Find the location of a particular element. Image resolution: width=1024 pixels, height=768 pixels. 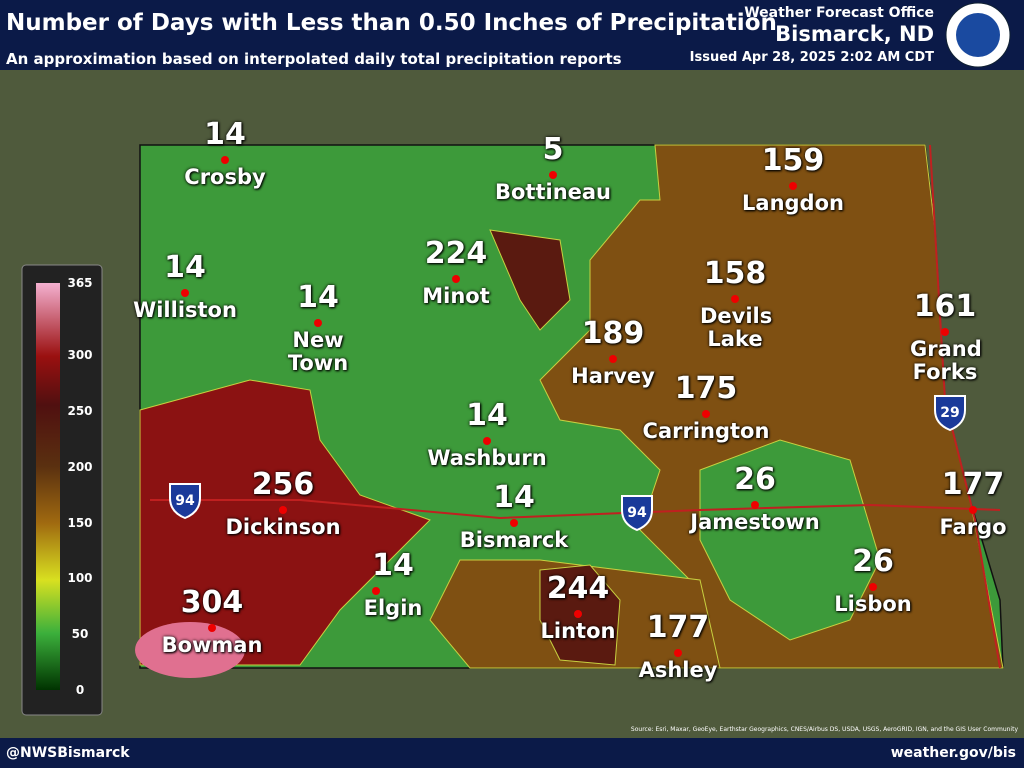

legend-tick-label: 200 is located at coordinates (80, 466).